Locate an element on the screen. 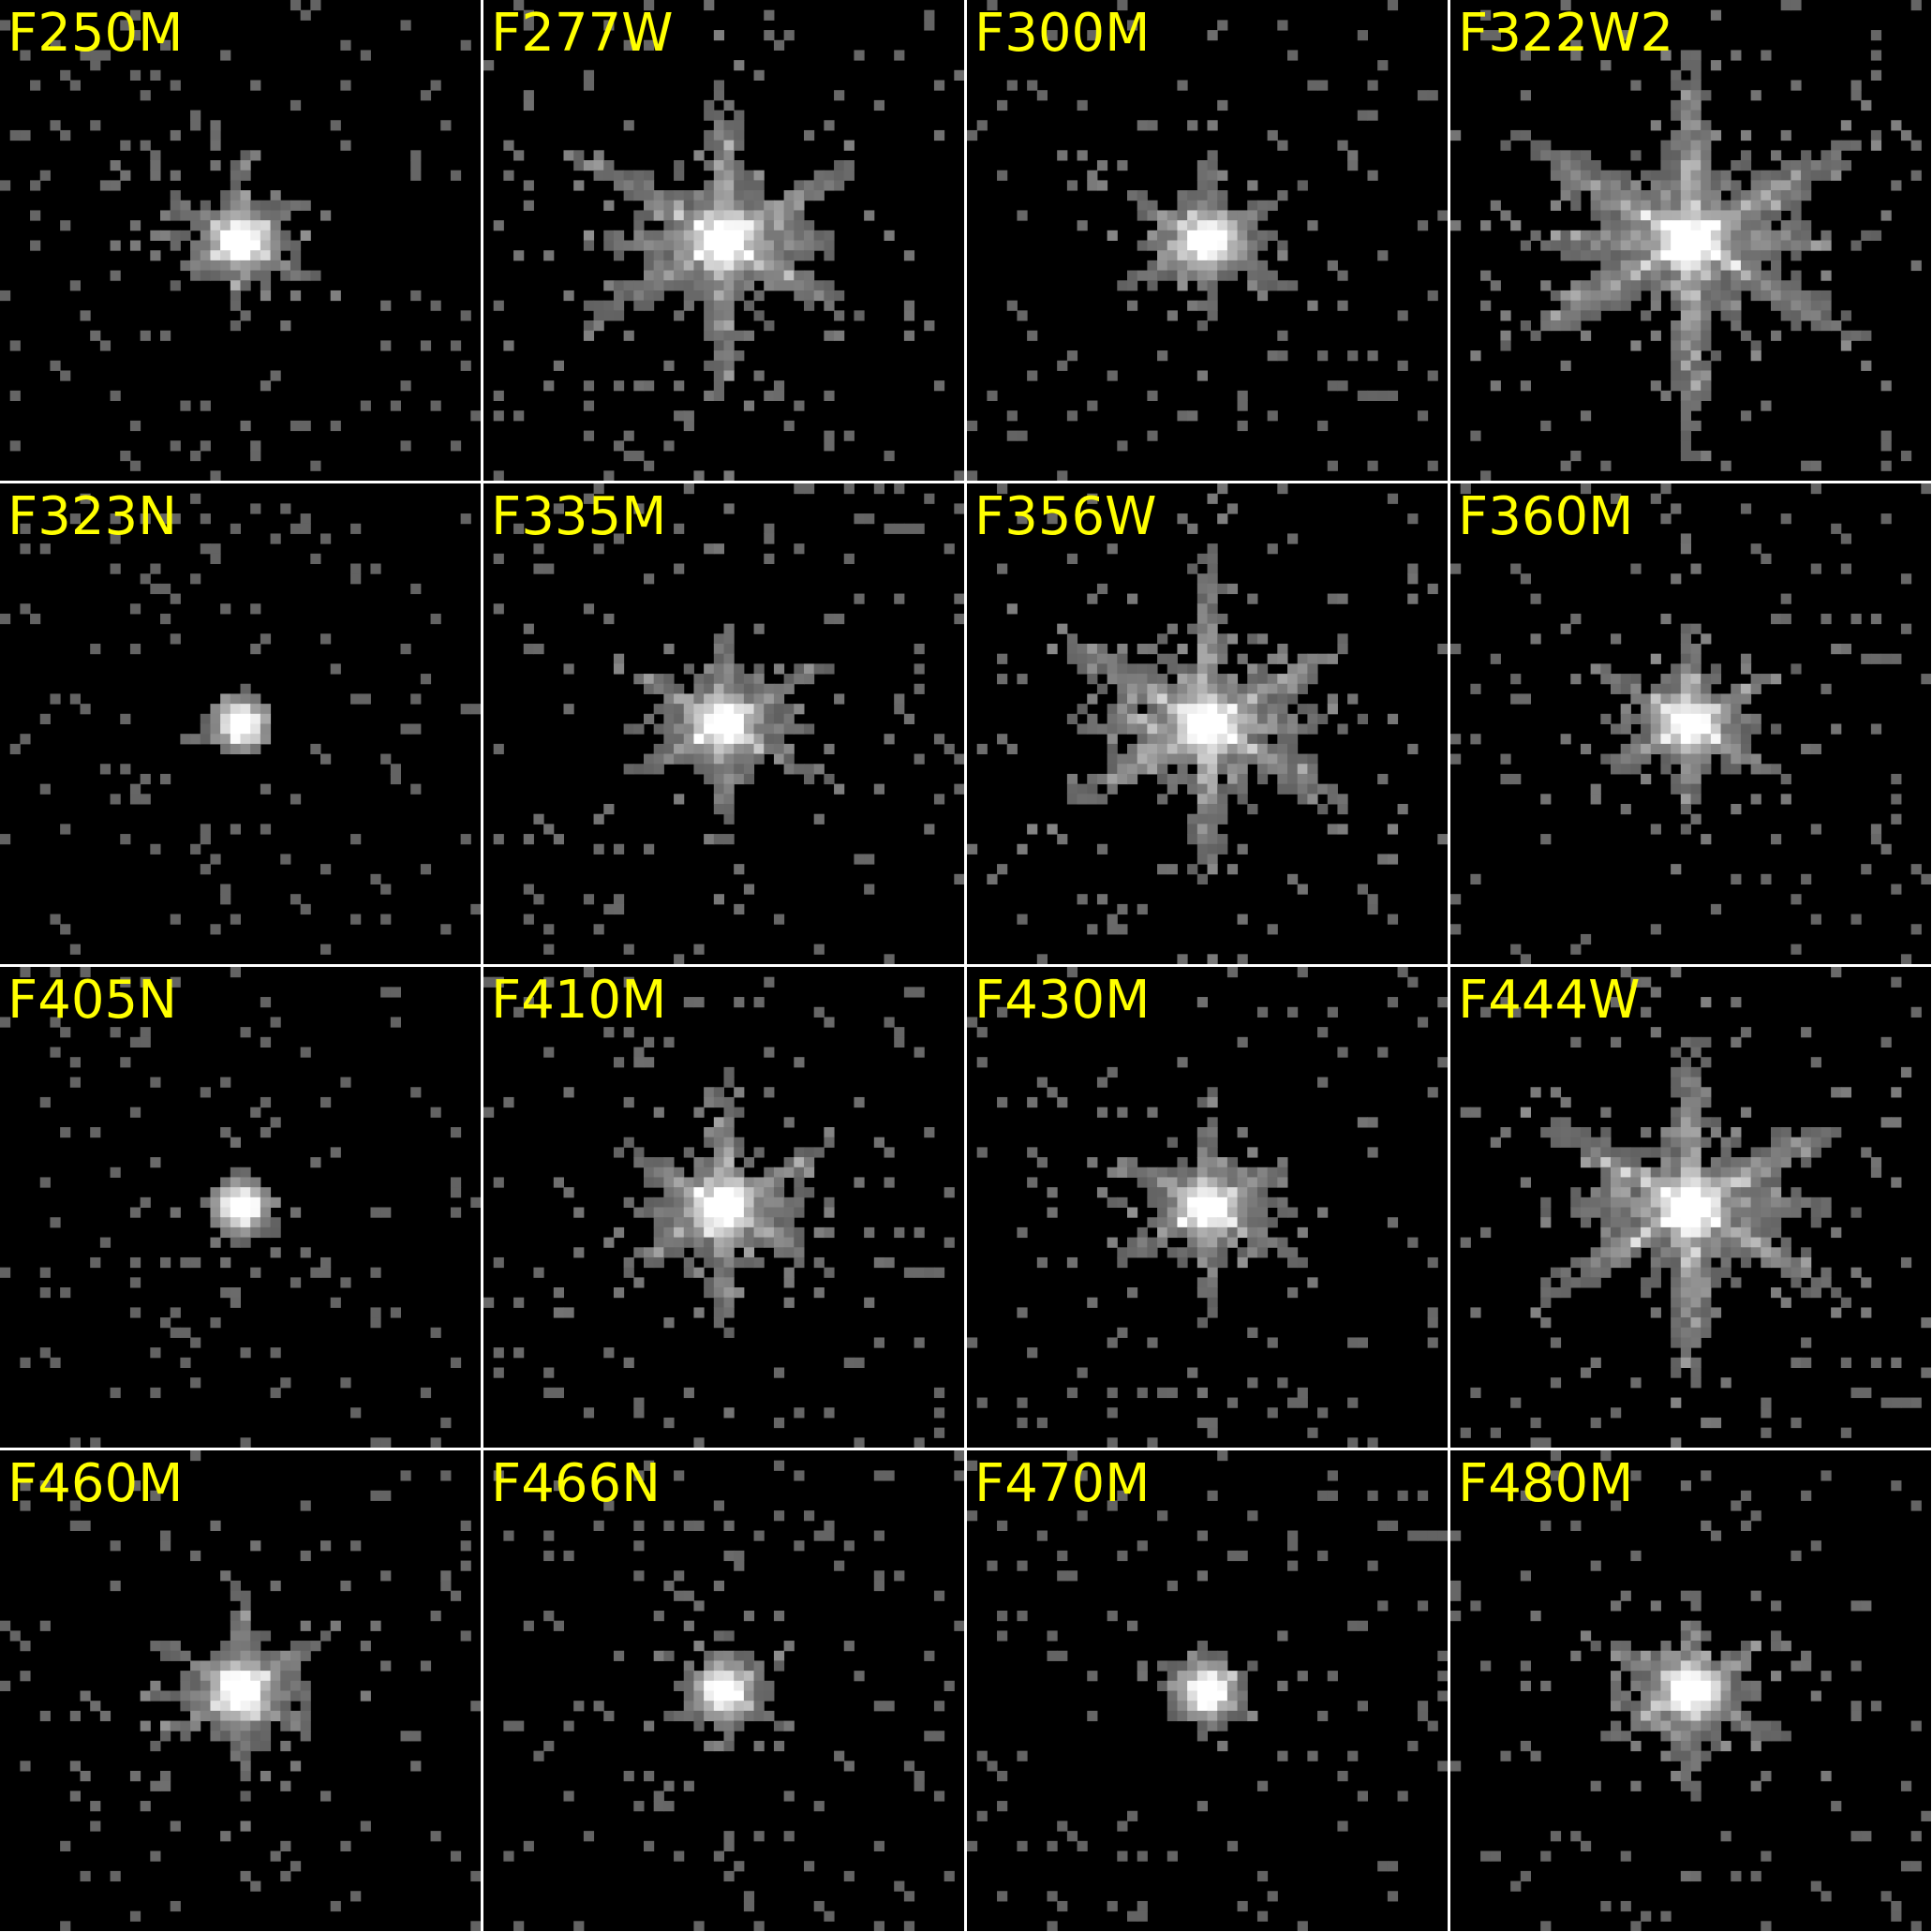 This screenshot has width=1932, height=1932. psf-image is located at coordinates (240, 1208).